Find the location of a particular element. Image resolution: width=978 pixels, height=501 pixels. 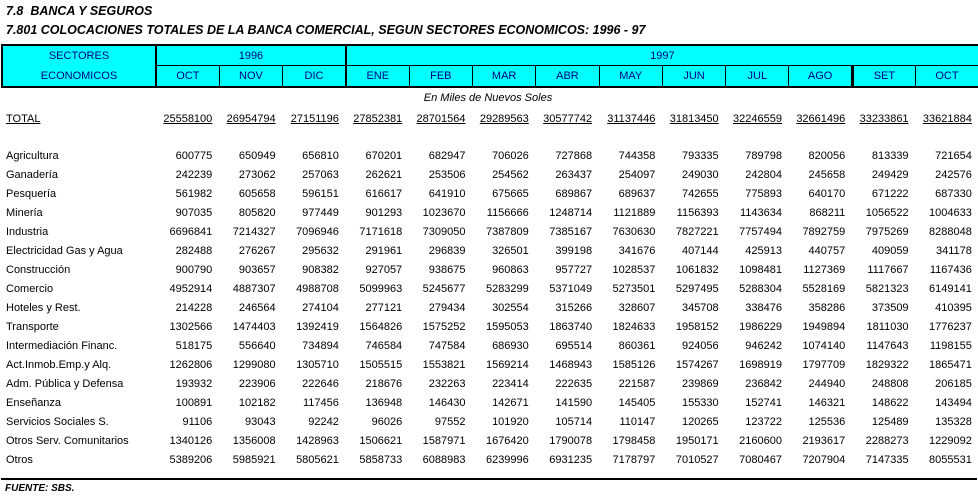

value-cell: 7975269 is located at coordinates (887, 231).